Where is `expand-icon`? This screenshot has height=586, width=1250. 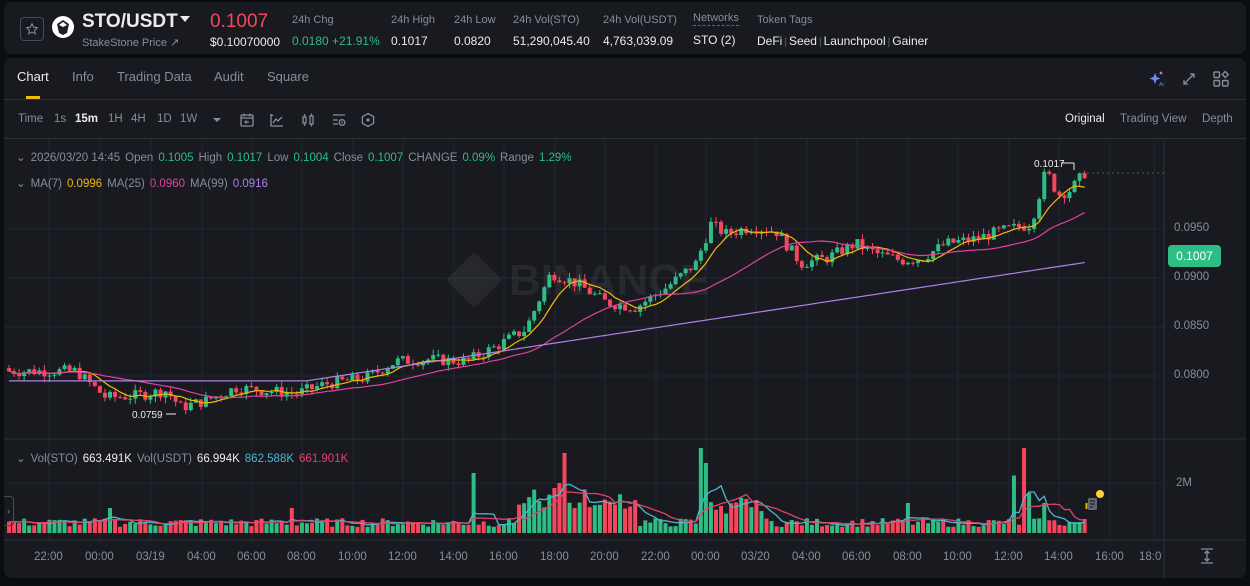 expand-icon is located at coordinates (1189, 79).